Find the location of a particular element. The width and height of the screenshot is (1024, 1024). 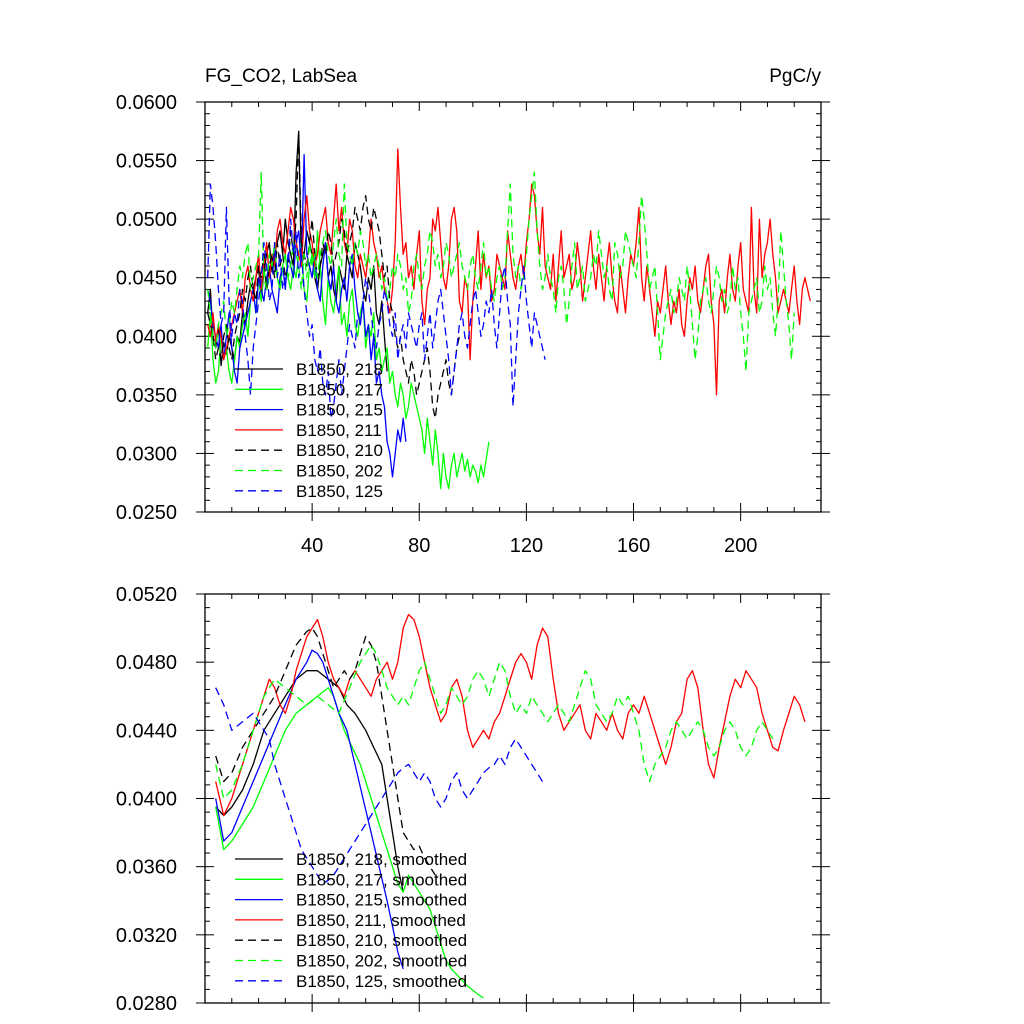

bottom-y-tick-label: 0.0440 is located at coordinates (146, 731).